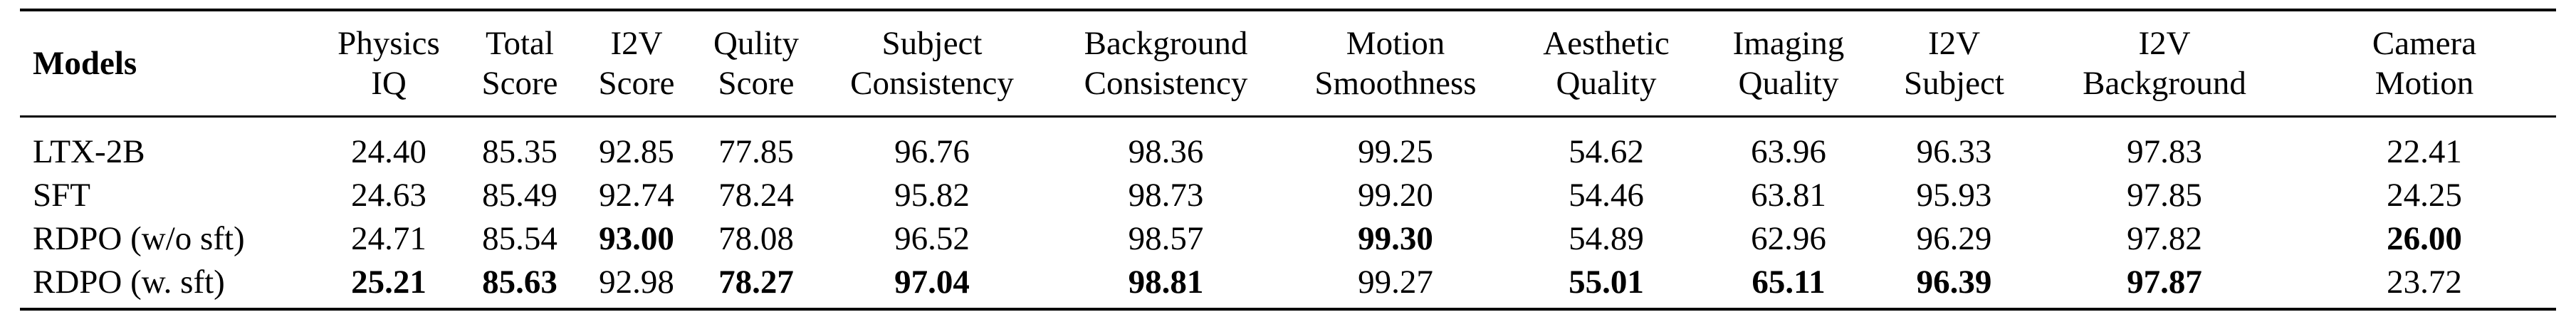 The image size is (2576, 322). I want to click on table-header-rule, so click(1288, 116).